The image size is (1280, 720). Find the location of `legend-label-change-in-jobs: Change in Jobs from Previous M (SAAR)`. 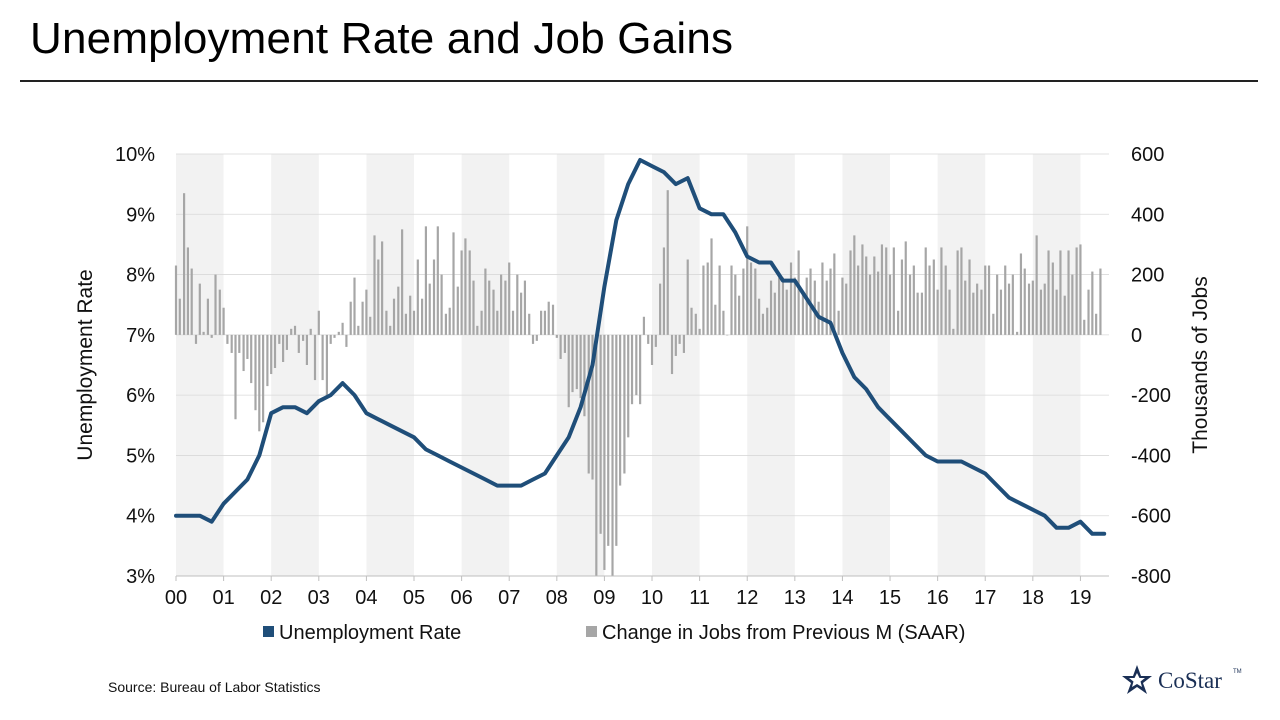

legend-label-change-in-jobs: Change in Jobs from Previous M (SAAR) is located at coordinates (784, 633).